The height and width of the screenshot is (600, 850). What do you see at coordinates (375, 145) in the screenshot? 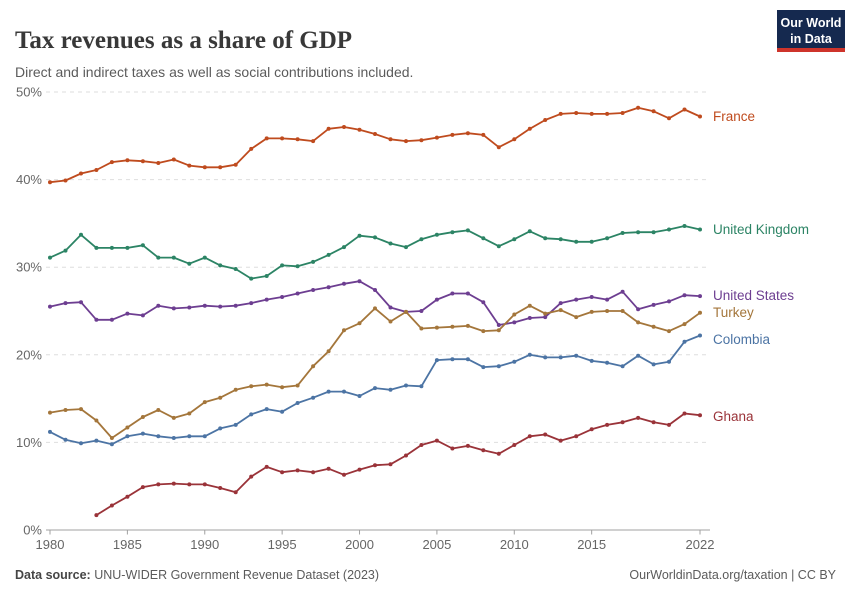
I see `line-france` at bounding box center [375, 145].